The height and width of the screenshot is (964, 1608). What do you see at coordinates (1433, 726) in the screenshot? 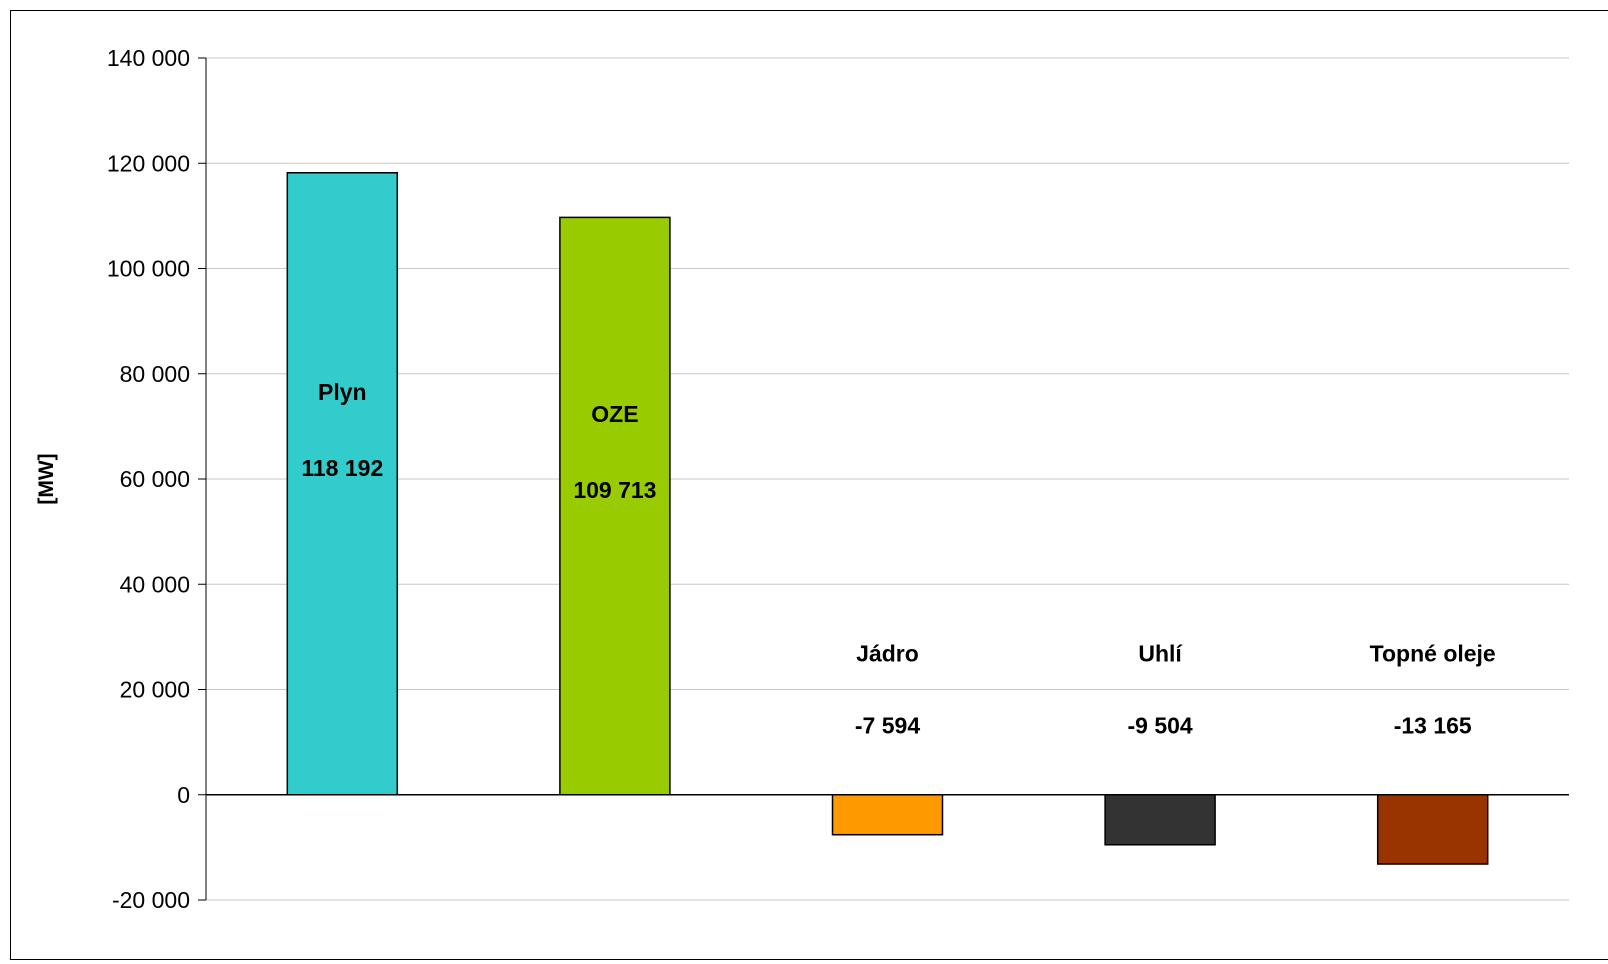
I see `value-label: -13 165` at bounding box center [1433, 726].